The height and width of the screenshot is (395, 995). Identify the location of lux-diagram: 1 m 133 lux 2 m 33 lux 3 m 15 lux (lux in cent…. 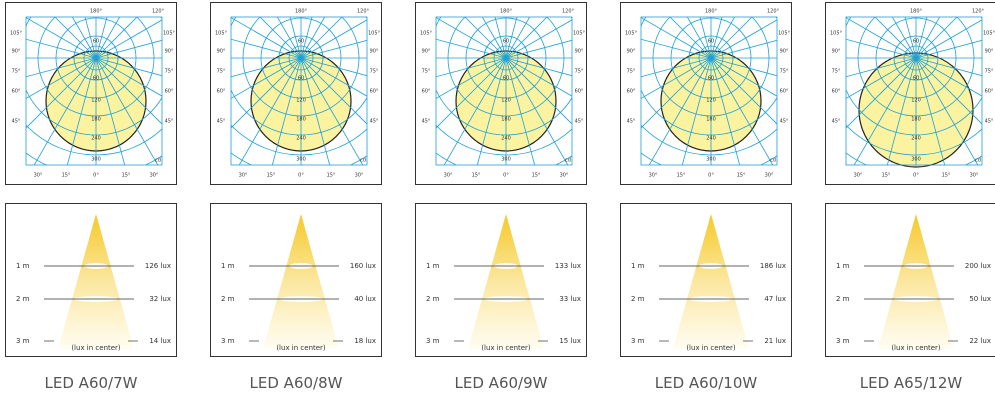
(501, 280).